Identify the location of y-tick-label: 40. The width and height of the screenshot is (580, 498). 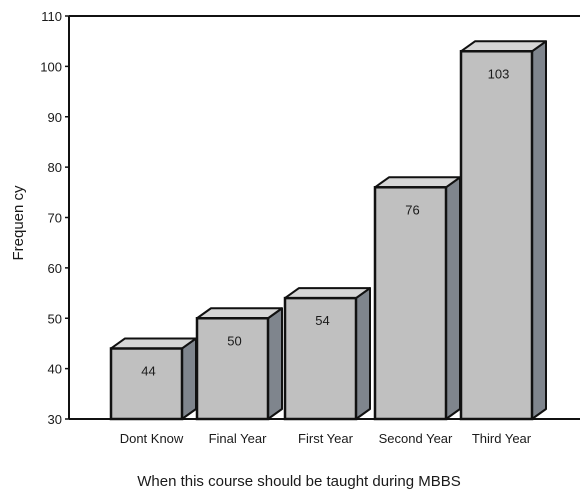
(55, 369).